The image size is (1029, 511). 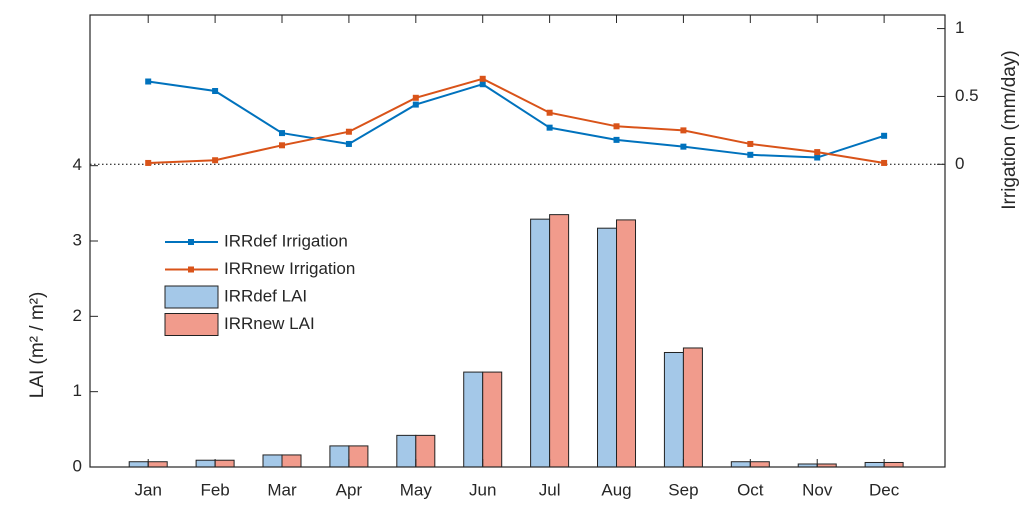 I want to click on x-tick-label: Jan, so click(x=147, y=489).